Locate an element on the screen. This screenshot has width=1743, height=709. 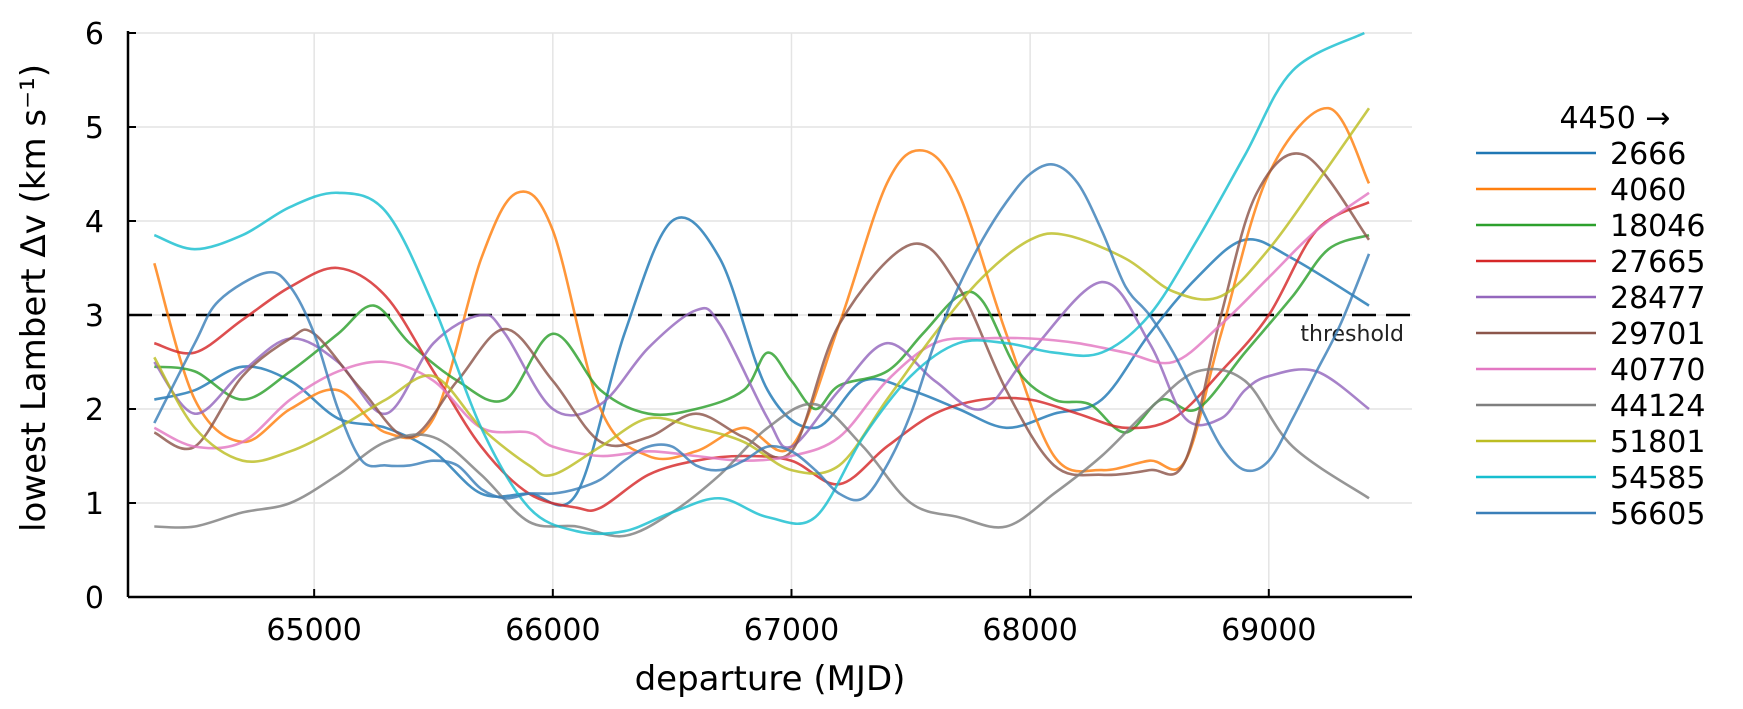
threshold-line: threshold is located at coordinates (770, 330).